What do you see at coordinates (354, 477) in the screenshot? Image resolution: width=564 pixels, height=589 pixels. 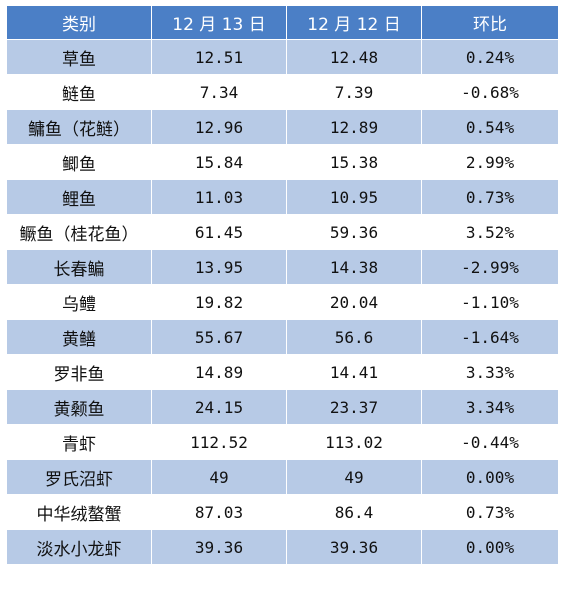 I see `dec-12-price-cell: 49` at bounding box center [354, 477].